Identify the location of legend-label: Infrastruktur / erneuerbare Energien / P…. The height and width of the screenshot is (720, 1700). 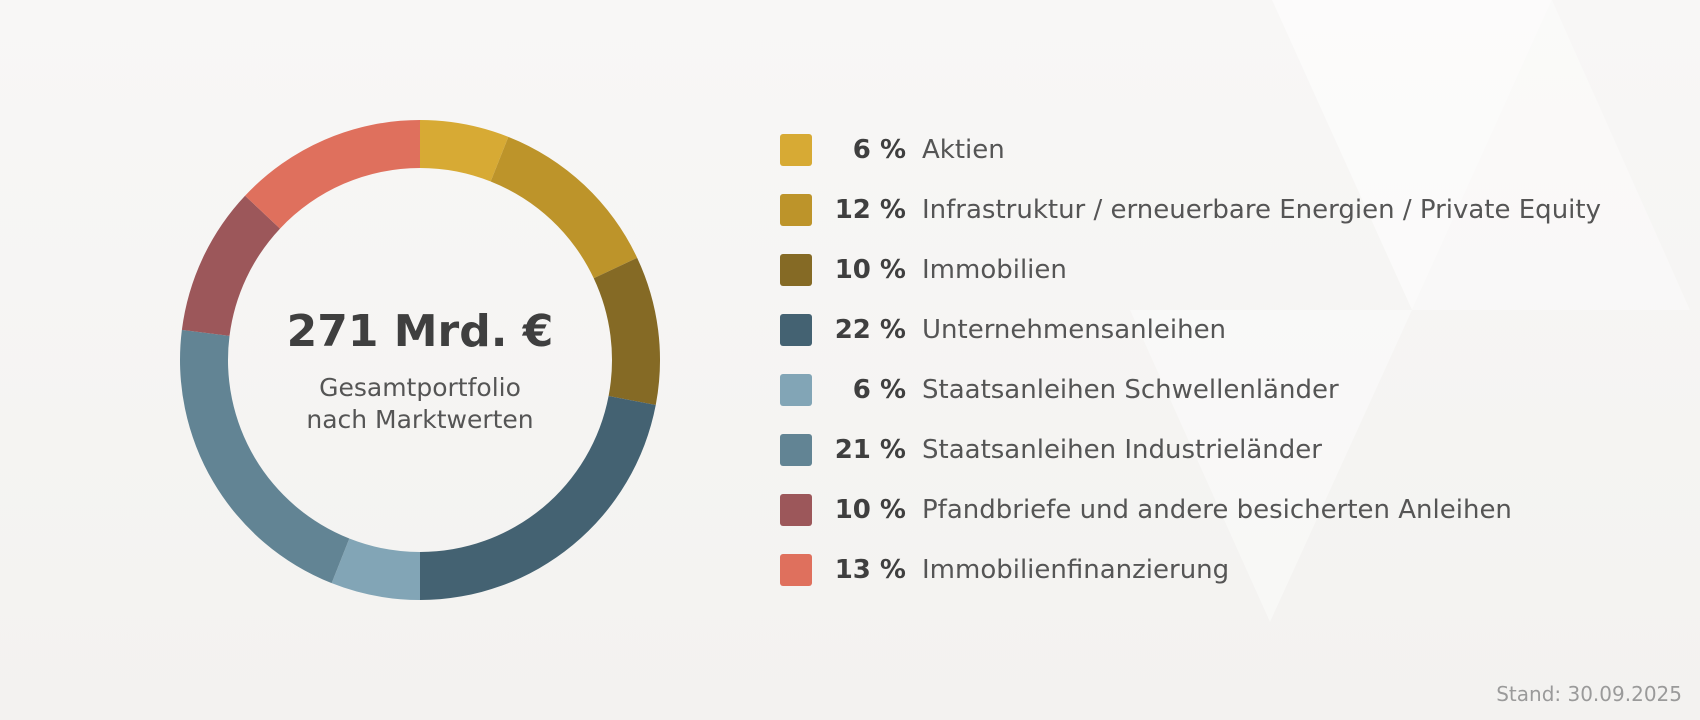
(1261, 210).